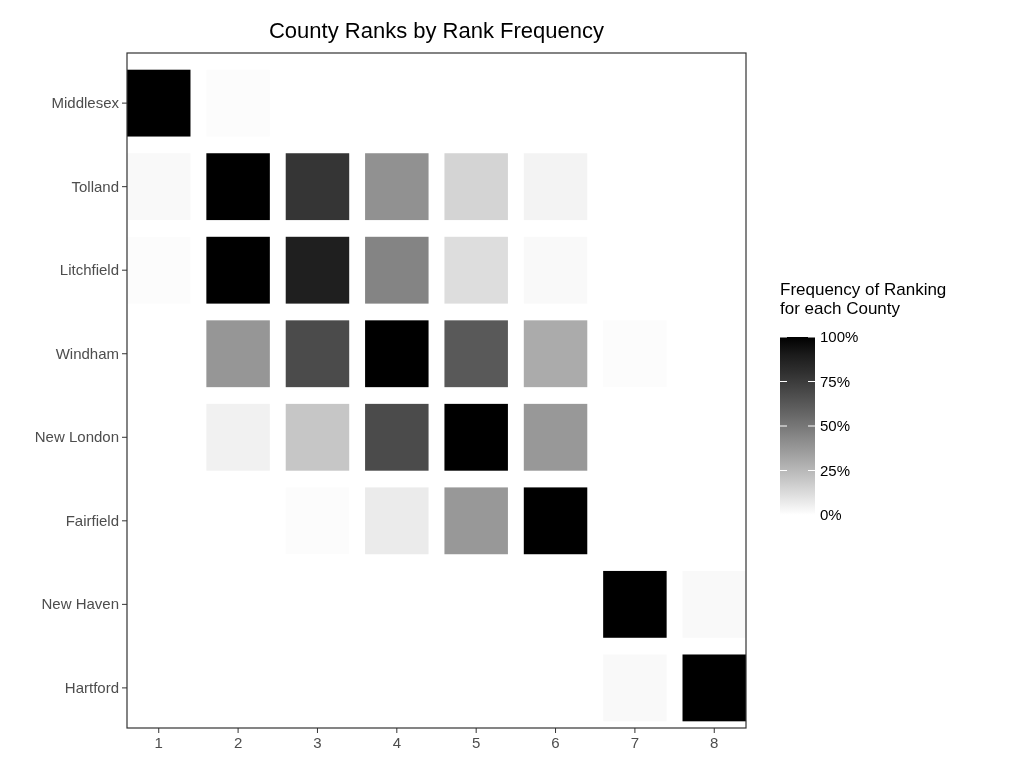  Describe the element at coordinates (863, 299) in the screenshot. I see `legend-title: Frequency of Ranking for each County` at that location.